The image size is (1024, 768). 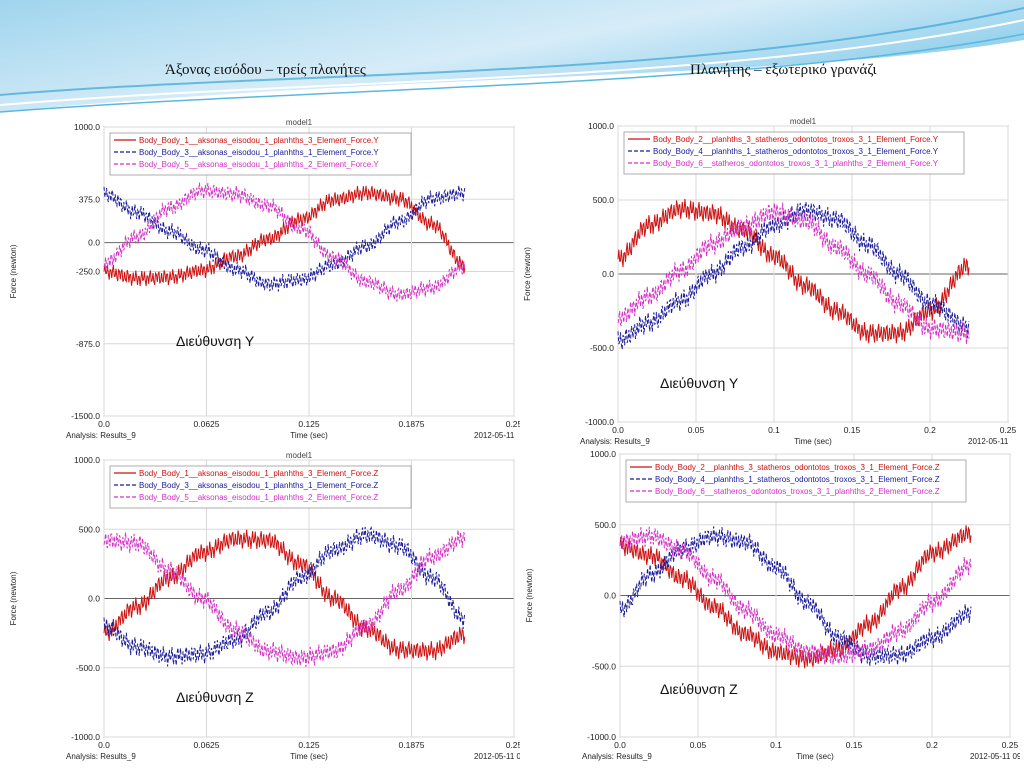 I want to click on slide-banner, so click(x=512, y=56).